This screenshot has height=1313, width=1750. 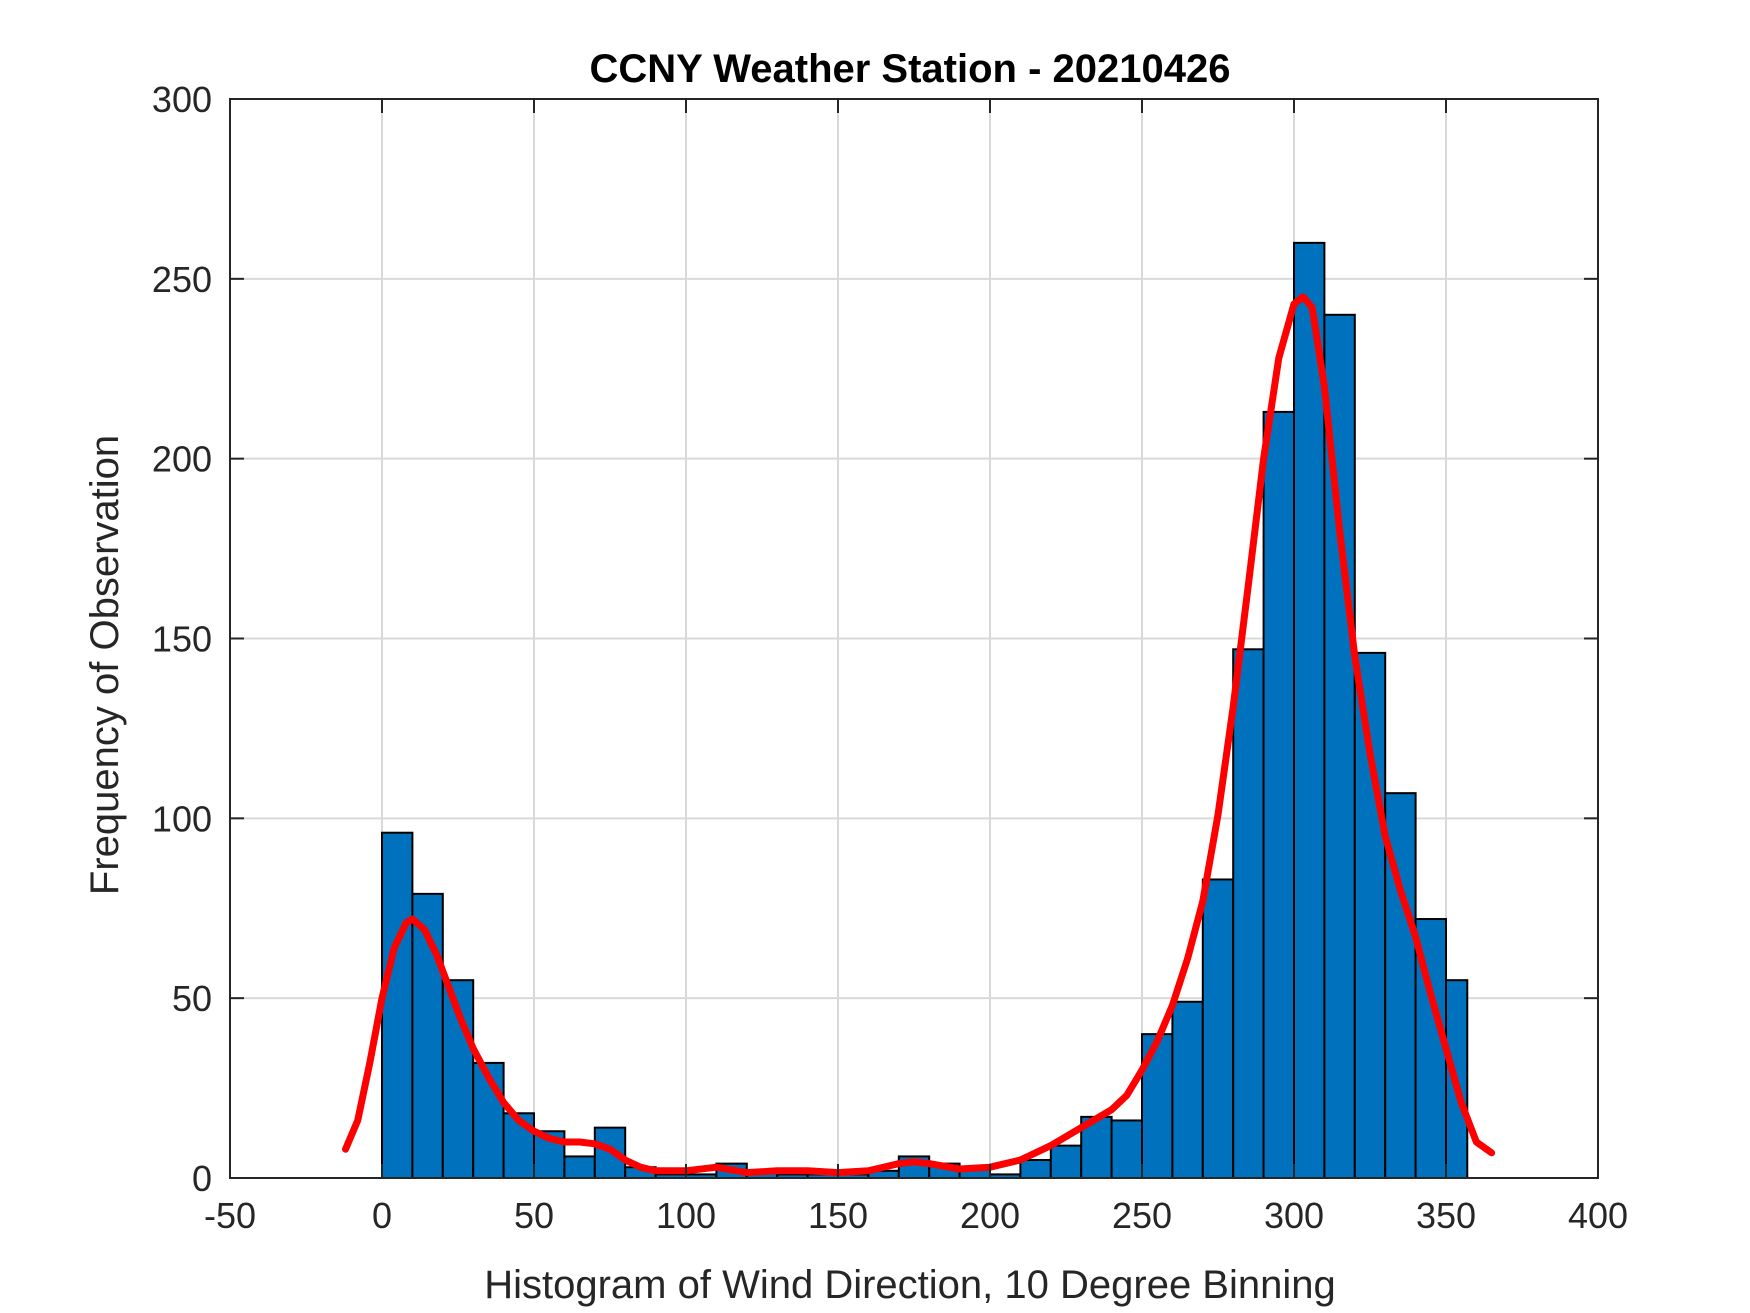 What do you see at coordinates (105, 665) in the screenshot?
I see `y-axis-label: Frequency of Observation` at bounding box center [105, 665].